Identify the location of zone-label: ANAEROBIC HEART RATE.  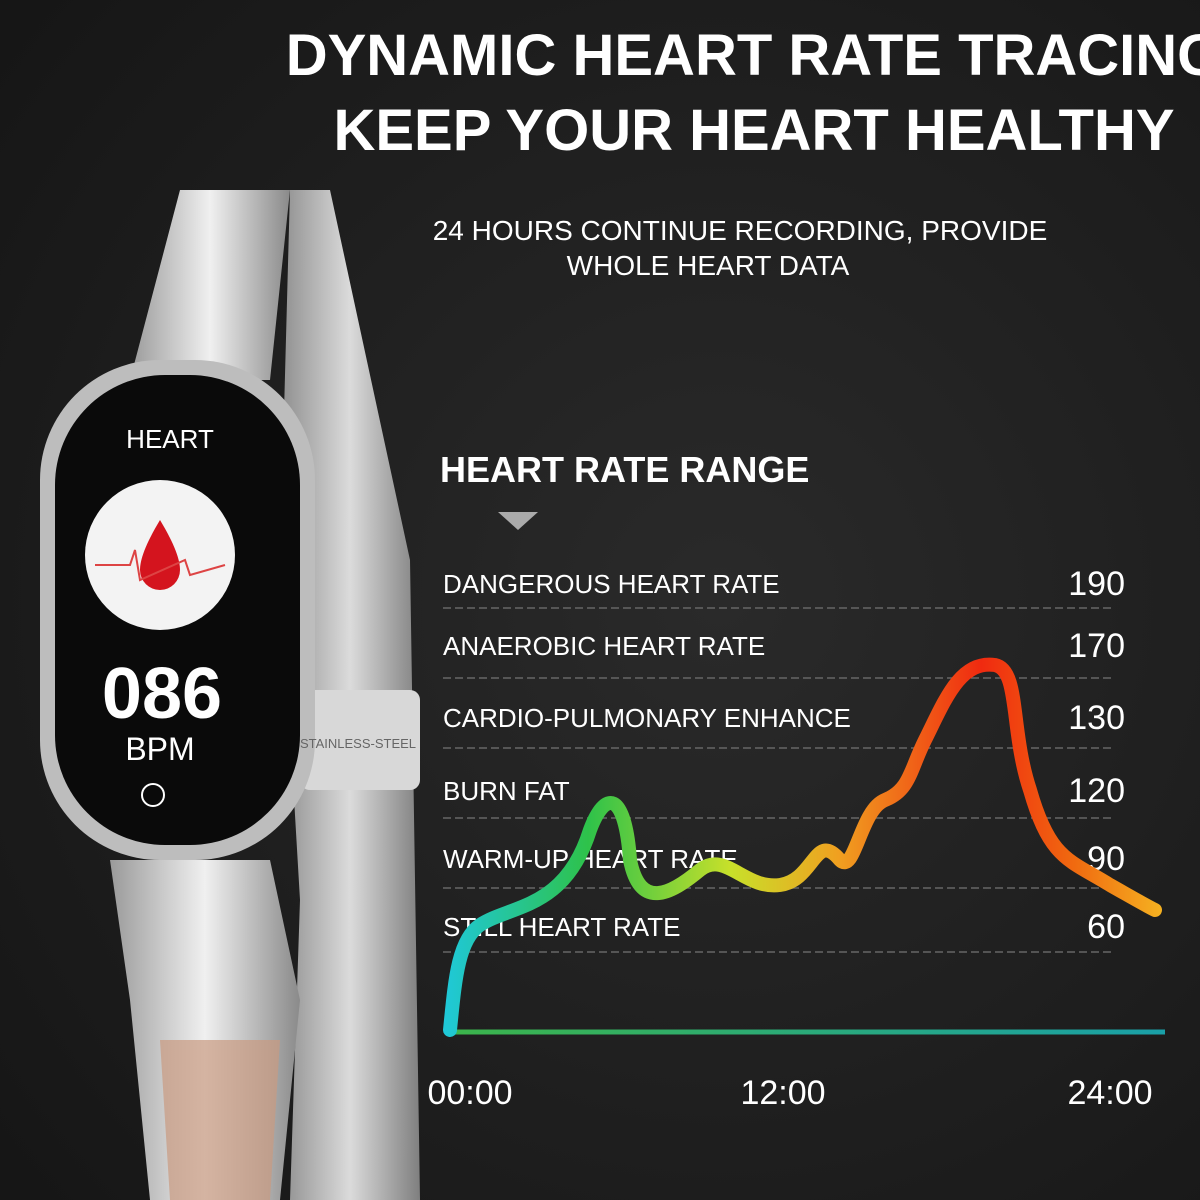
(604, 646).